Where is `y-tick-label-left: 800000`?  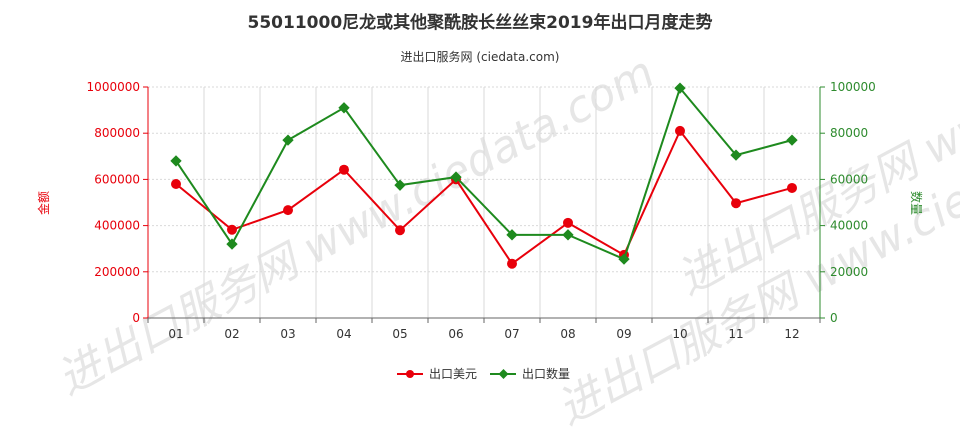
y-tick-label-left: 800000 is located at coordinates (117, 133).